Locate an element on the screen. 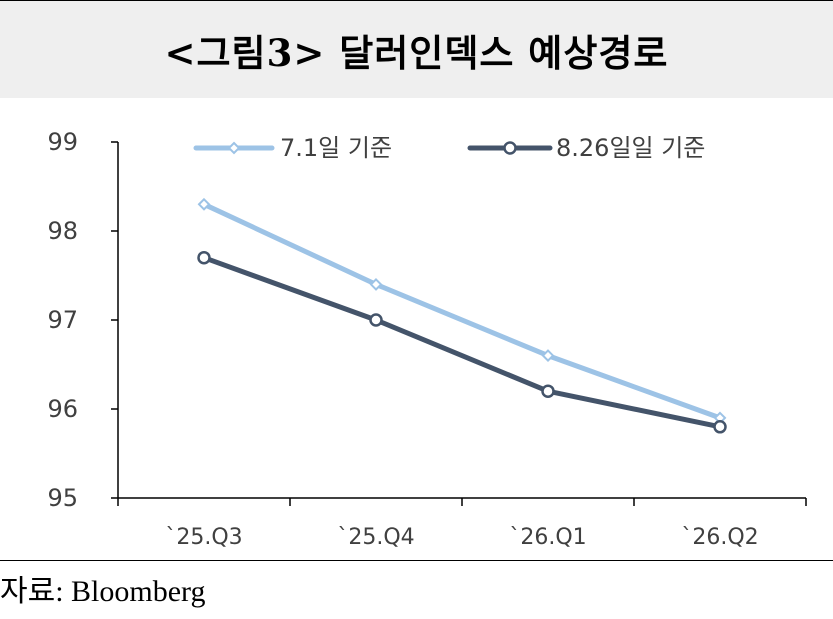 This screenshot has height=619, width=833. top-rule is located at coordinates (416, 0).